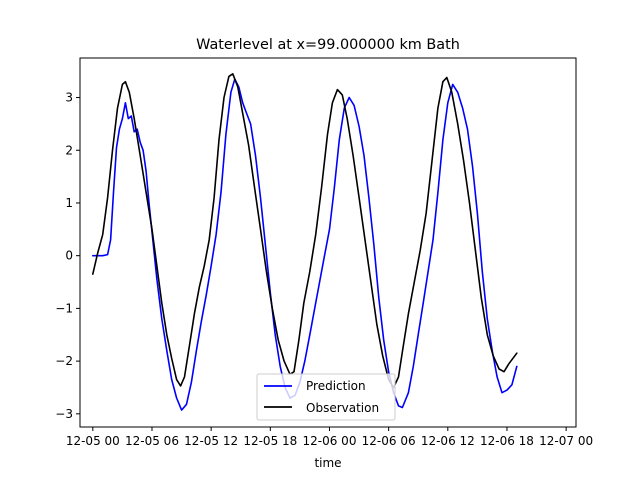 The width and height of the screenshot is (640, 480). I want to click on legend-label-observation: Observation, so click(342, 408).